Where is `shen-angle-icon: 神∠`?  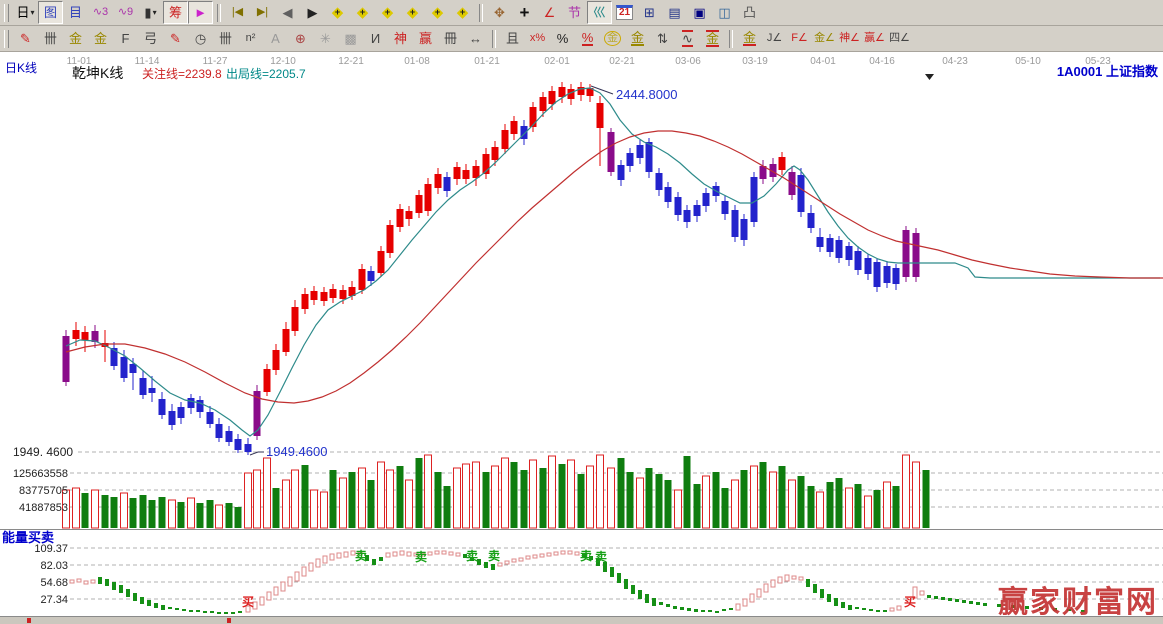 shen-angle-icon: 神∠ is located at coordinates (849, 38).